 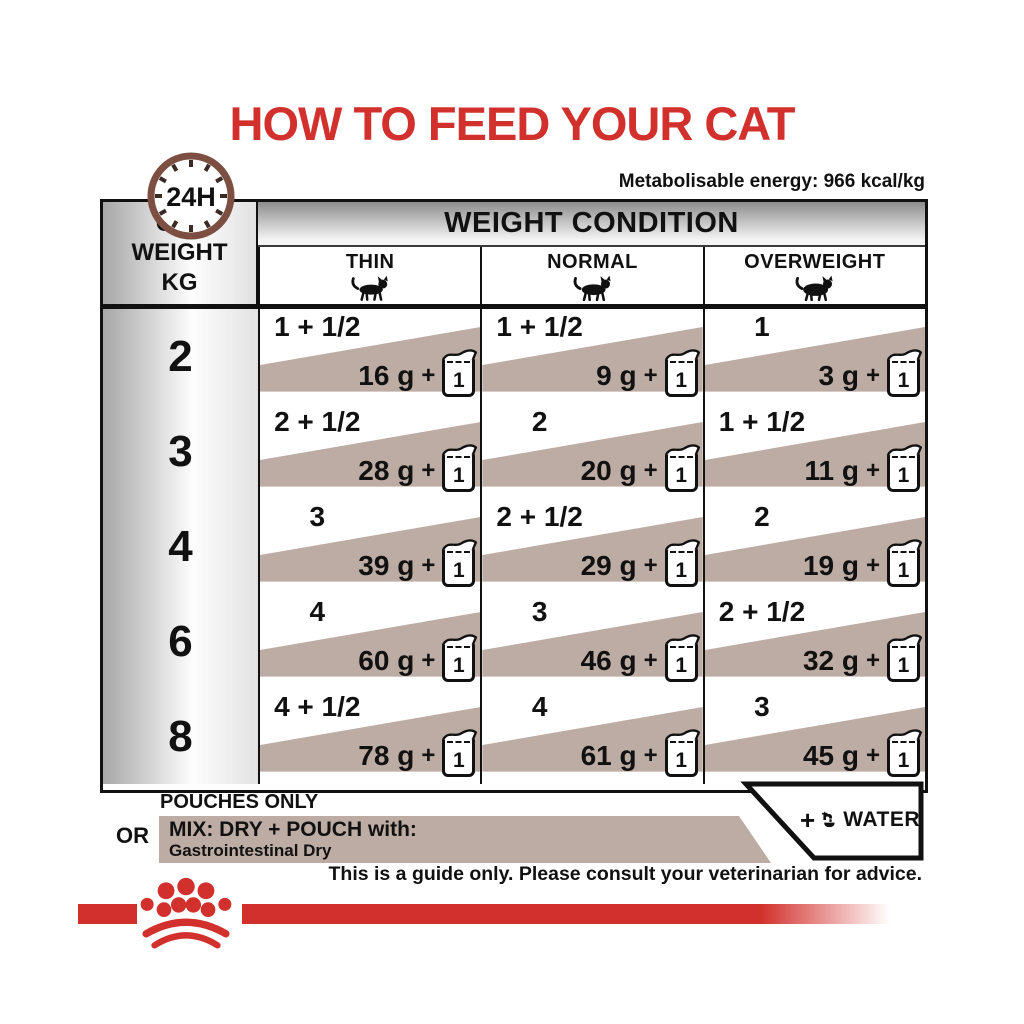 I want to click on column-label: OVERWEIGHT, so click(x=815, y=261).